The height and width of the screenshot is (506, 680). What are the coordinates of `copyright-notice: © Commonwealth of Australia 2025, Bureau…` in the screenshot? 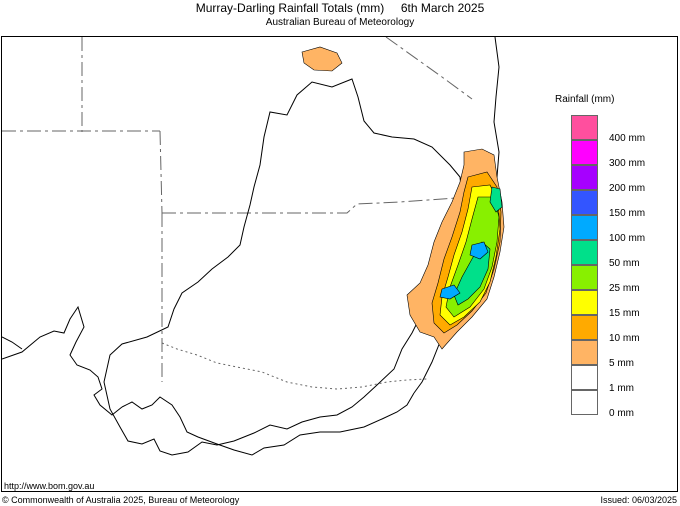 It's located at (121, 500).